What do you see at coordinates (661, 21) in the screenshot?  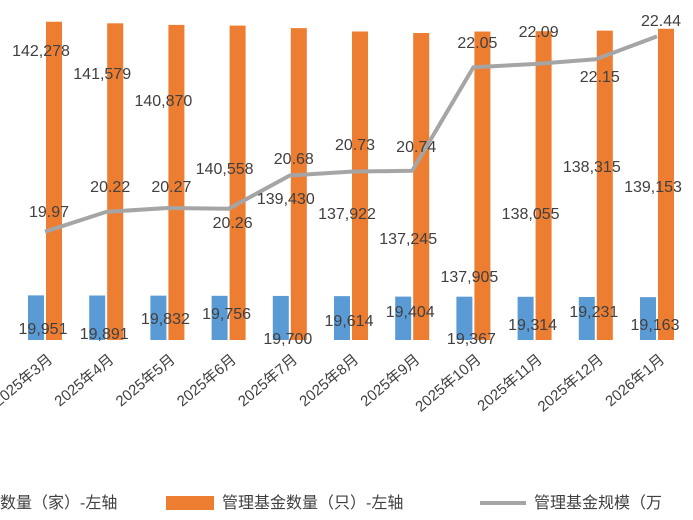 I see `data-label: 22.44` at bounding box center [661, 21].